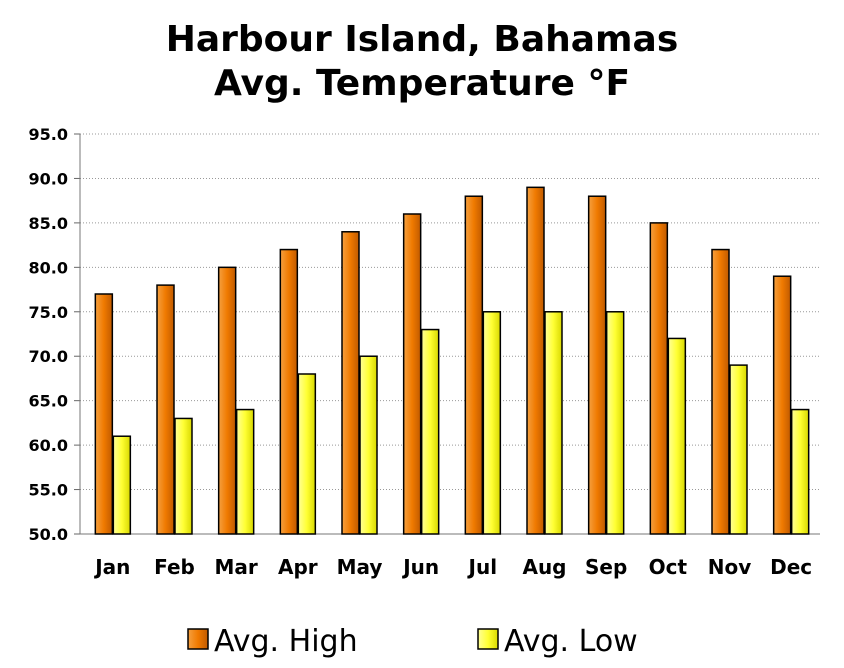  Describe the element at coordinates (48, 401) in the screenshot. I see `y-tick-label: 65.0` at that location.